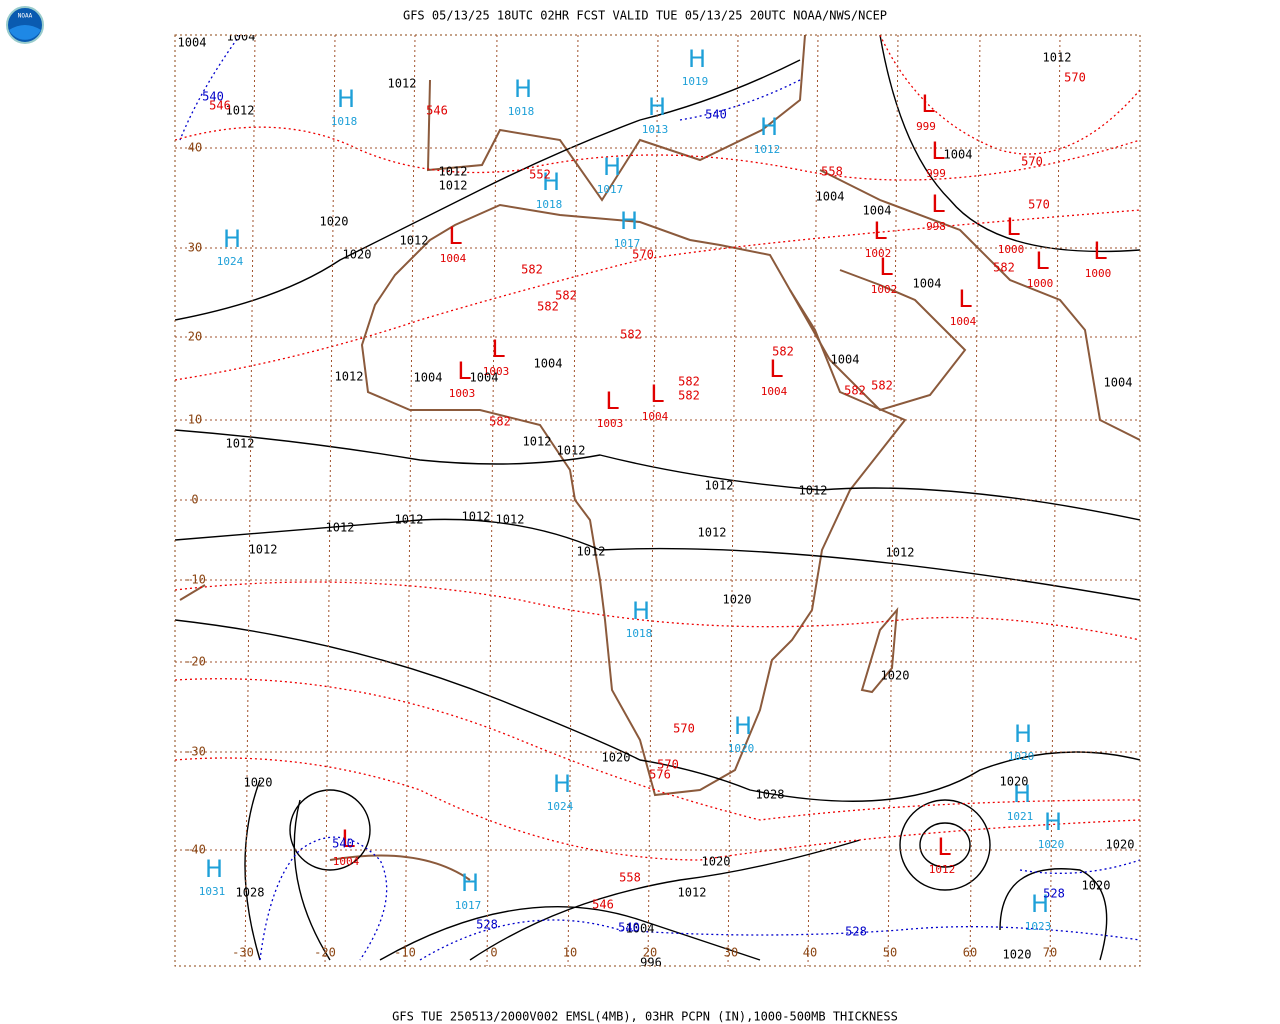 Image resolution: width=1280 pixels, height=1024 pixels. What do you see at coordinates (630, 878) in the screenshot?
I see `thickness-label: 558` at bounding box center [630, 878].